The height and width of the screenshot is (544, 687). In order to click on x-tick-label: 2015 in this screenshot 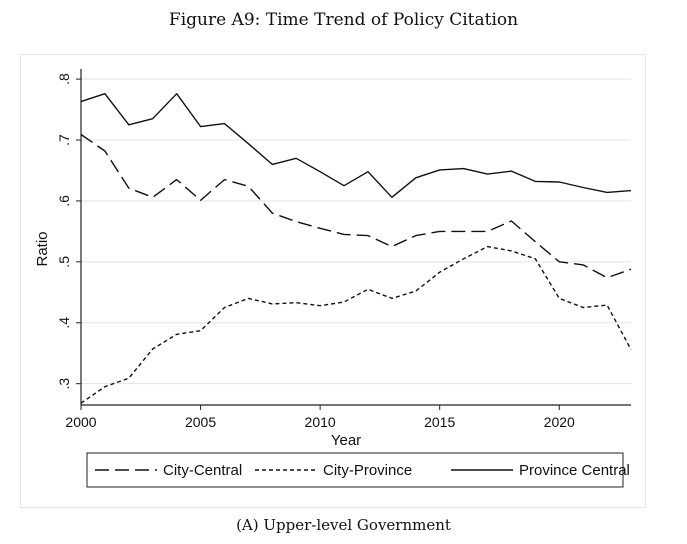, I will do `click(439, 422)`.